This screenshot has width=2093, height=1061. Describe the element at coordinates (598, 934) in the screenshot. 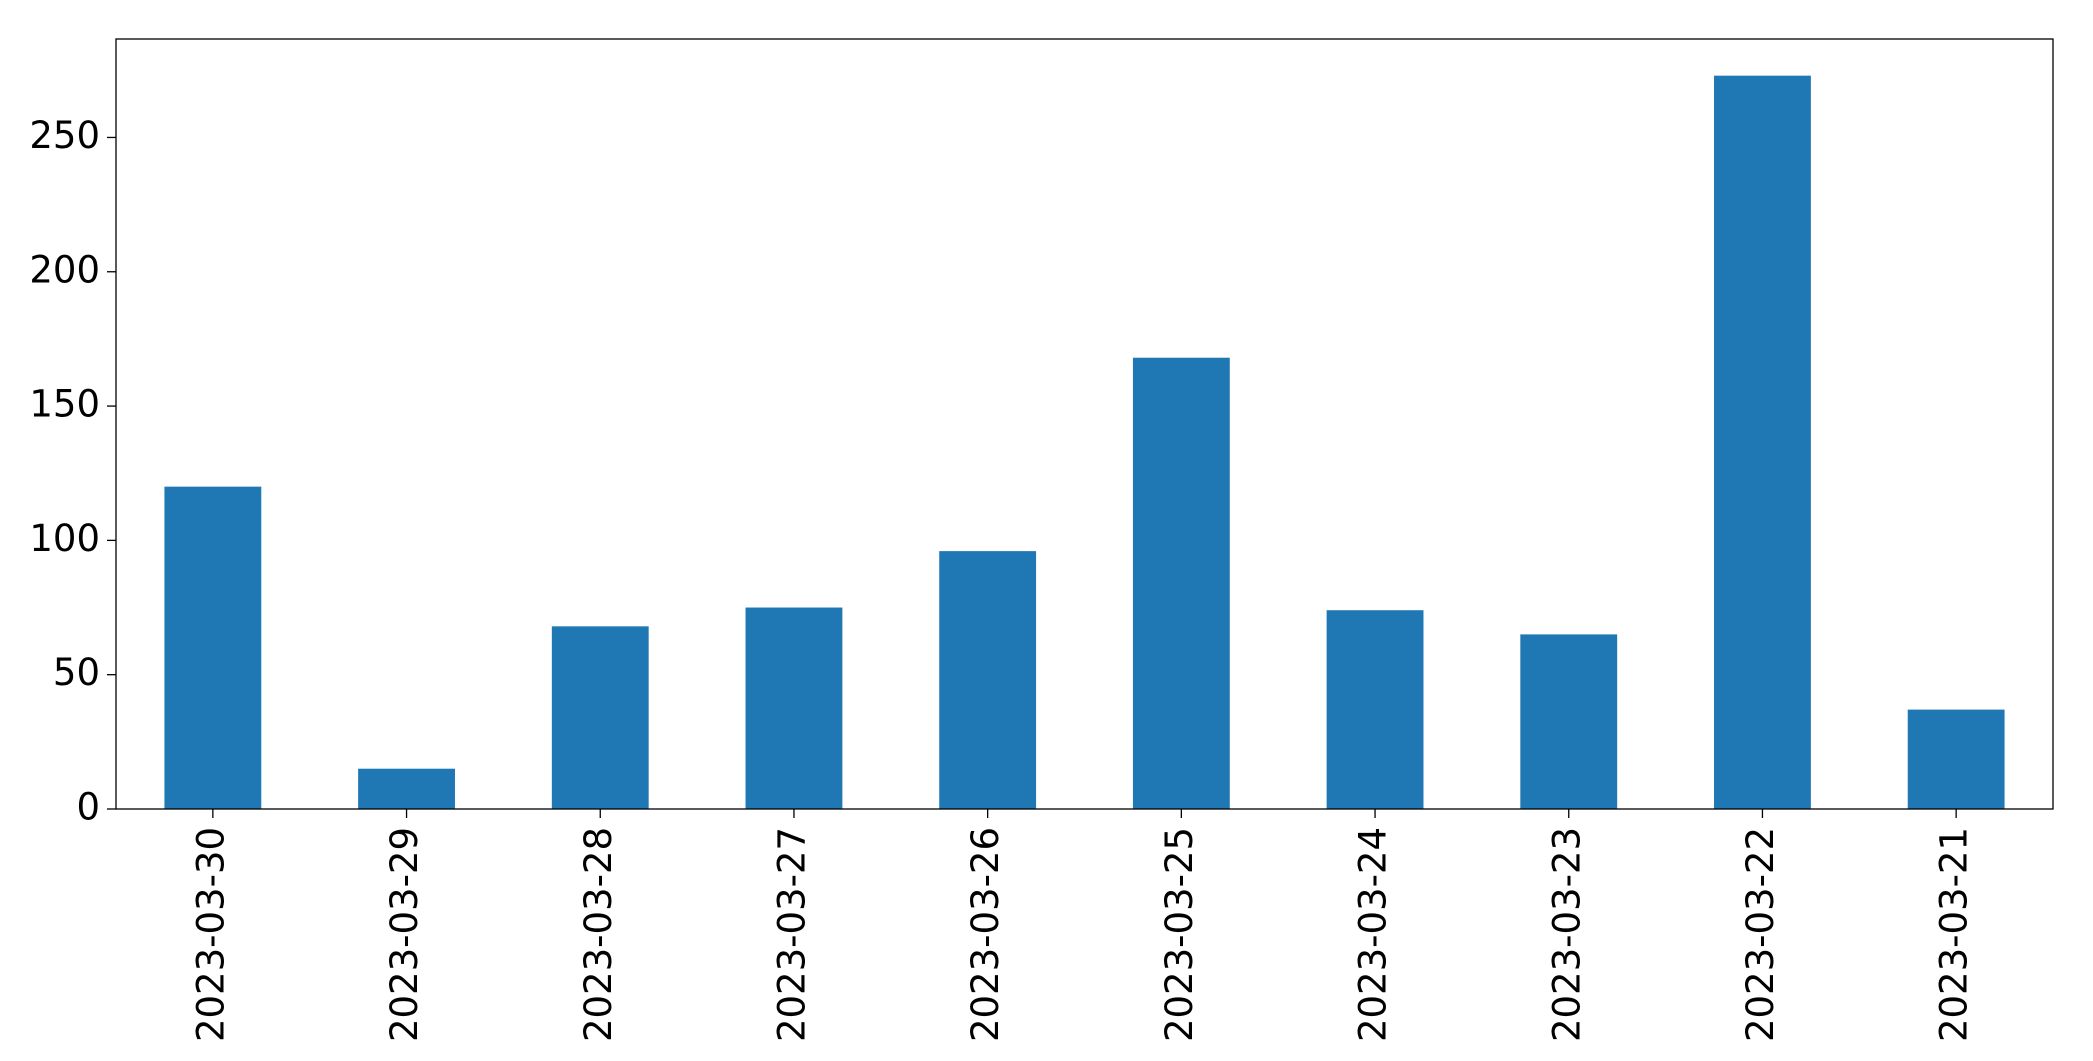

I see `x-tick-label: 2023-03-28` at that location.